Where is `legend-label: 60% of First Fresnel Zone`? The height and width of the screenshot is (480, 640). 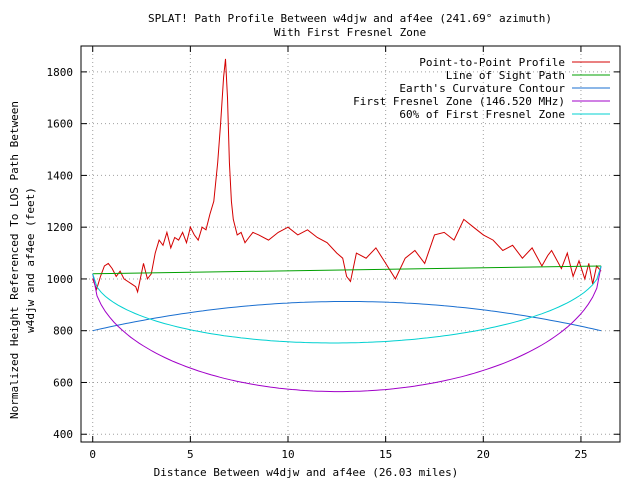
legend-label: 60% of First Fresnel Zone is located at coordinates (482, 114).